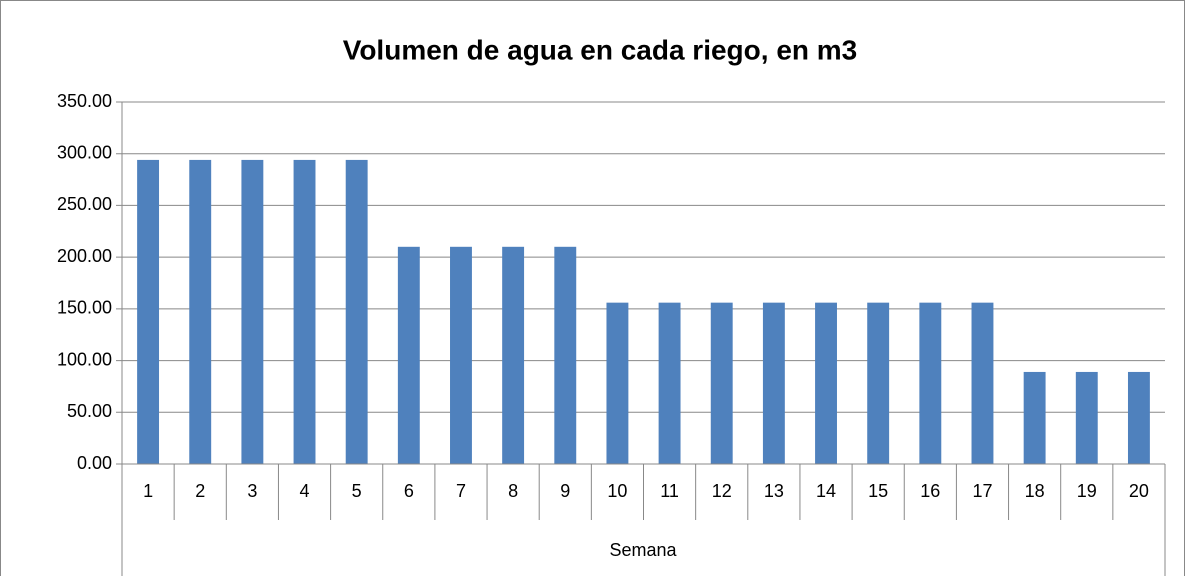 This screenshot has width=1185, height=576. Describe the element at coordinates (89, 411) in the screenshot. I see `y-tick-label: 50.00` at that location.